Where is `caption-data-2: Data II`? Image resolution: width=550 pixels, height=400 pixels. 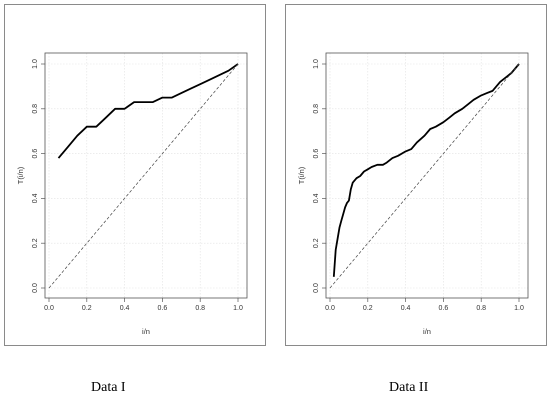
caption-data-2: Data II is located at coordinates (409, 387).